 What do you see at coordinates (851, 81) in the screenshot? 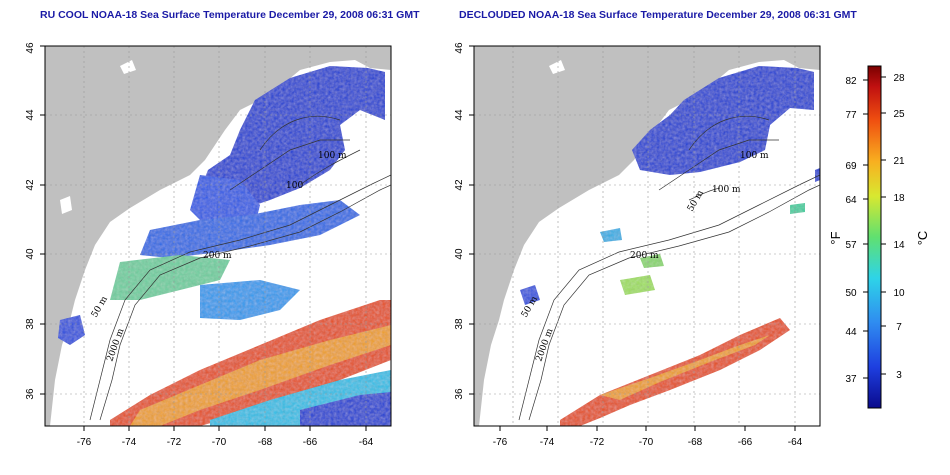
I see `colorbar-f-tick: 82` at bounding box center [851, 81].